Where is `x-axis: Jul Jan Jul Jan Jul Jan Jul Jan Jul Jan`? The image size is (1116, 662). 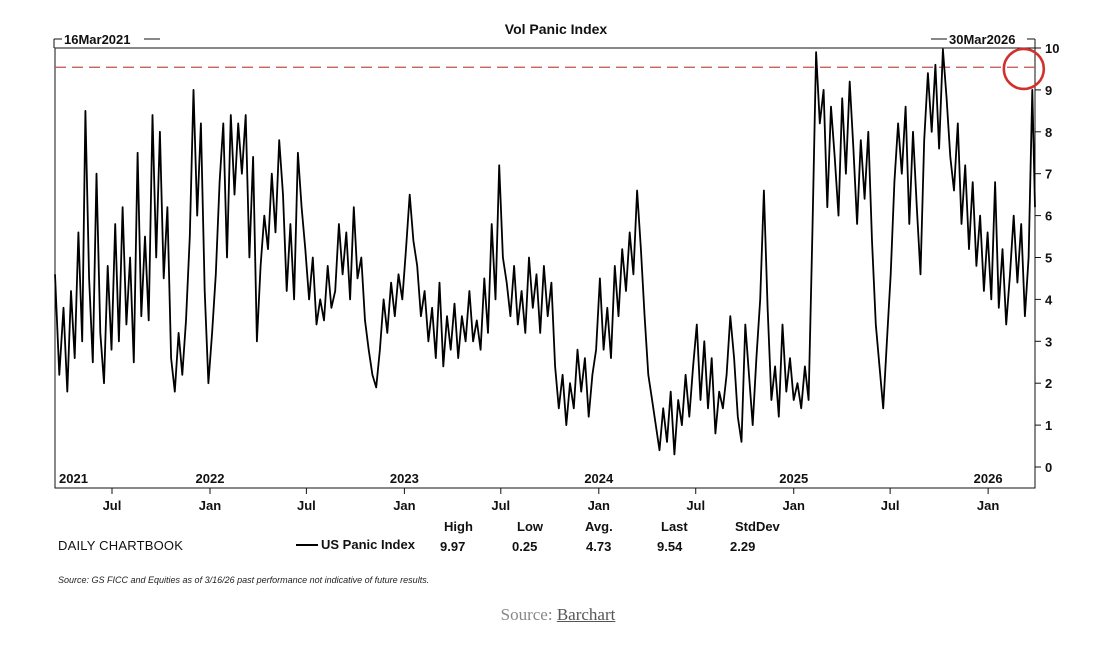 x-axis: Jul Jan Jul Jan Jul Jan Jul Jan Jul Jan is located at coordinates (551, 499).